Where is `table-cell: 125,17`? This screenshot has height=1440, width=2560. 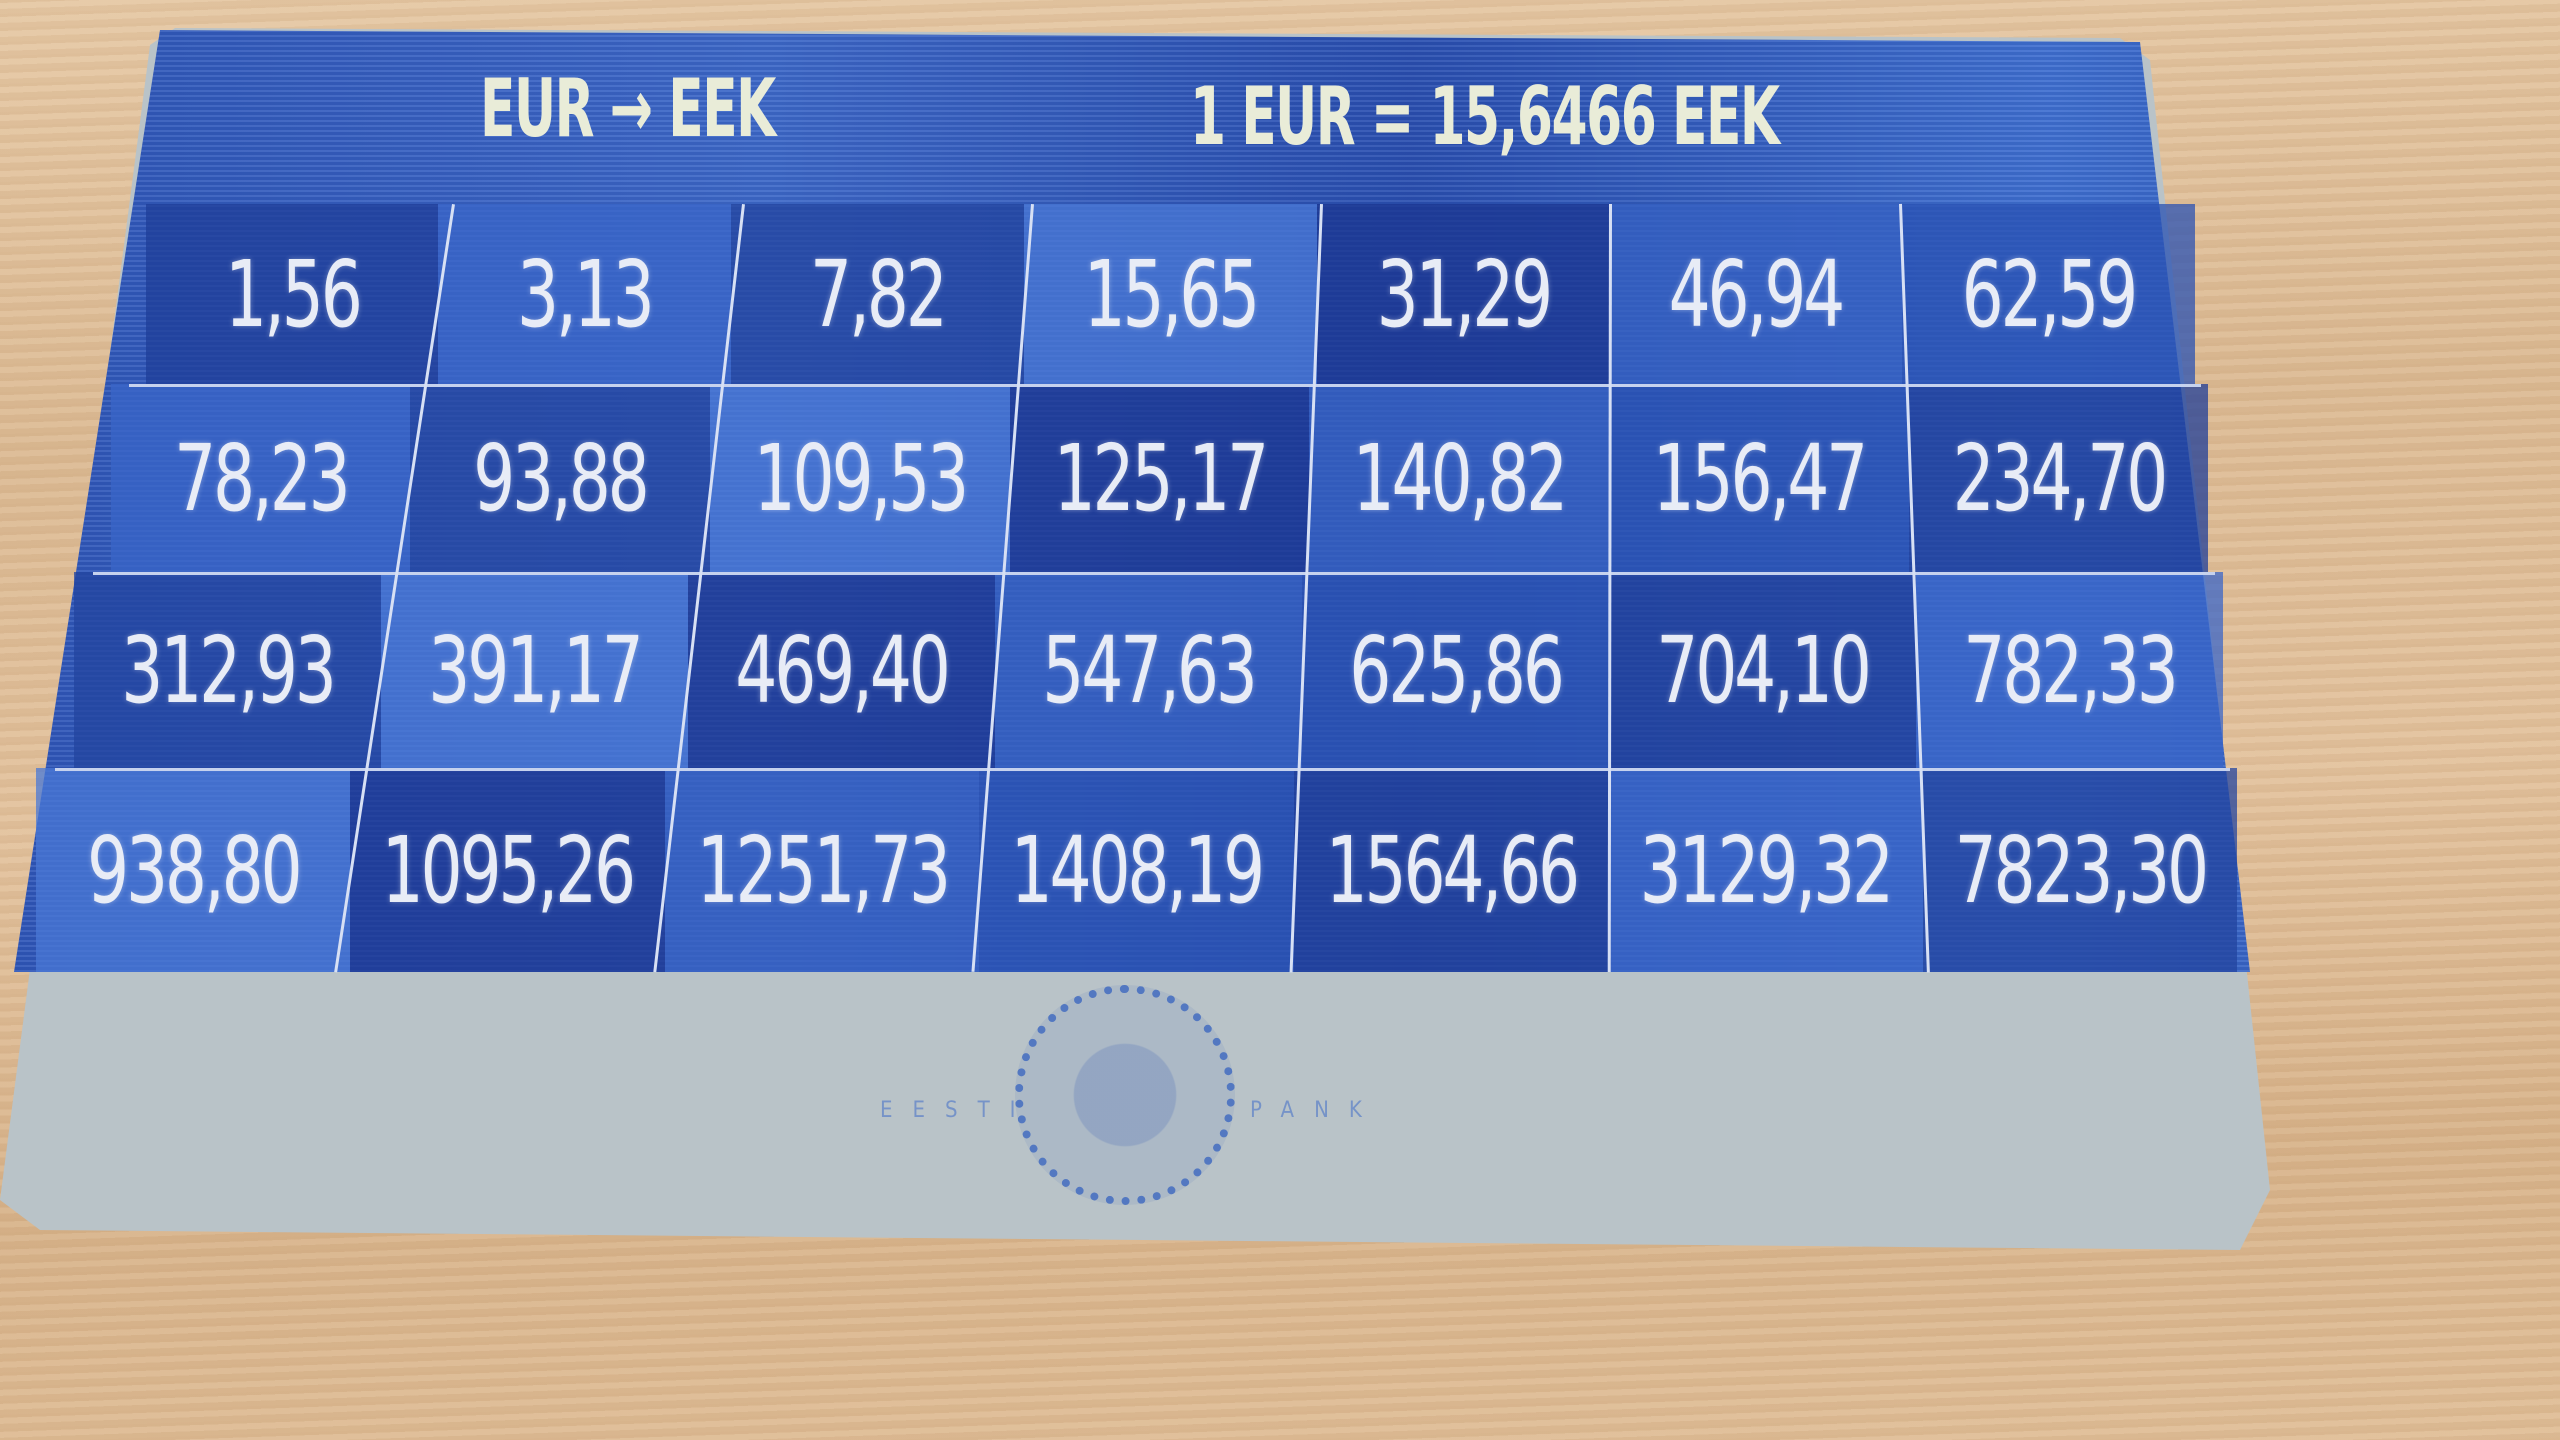
table-cell: 125,17 is located at coordinates (1161, 478).